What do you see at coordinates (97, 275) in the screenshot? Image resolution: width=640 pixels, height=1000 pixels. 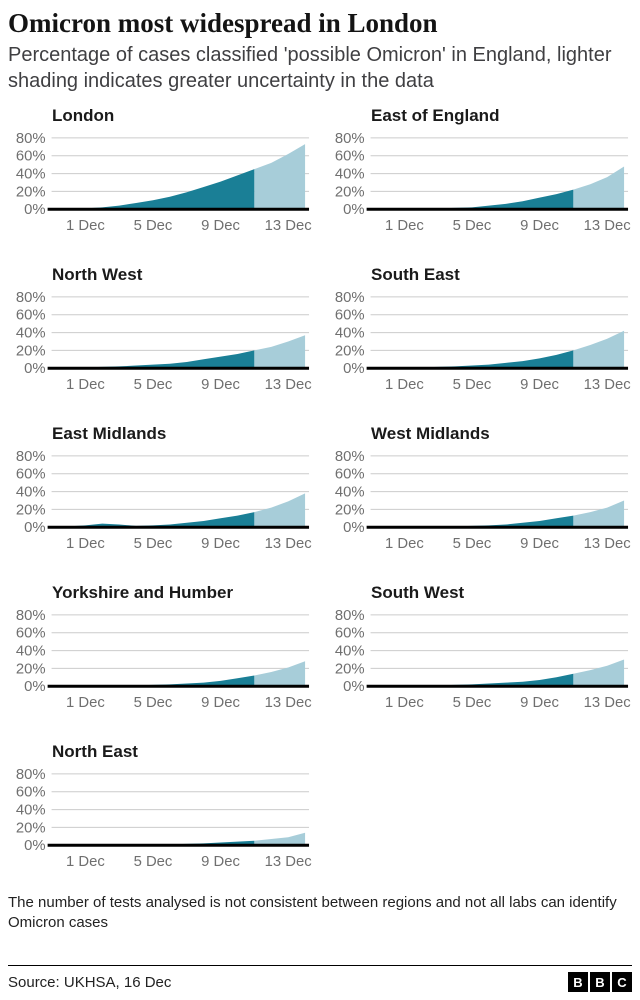 I see `chart-title: North West` at bounding box center [97, 275].